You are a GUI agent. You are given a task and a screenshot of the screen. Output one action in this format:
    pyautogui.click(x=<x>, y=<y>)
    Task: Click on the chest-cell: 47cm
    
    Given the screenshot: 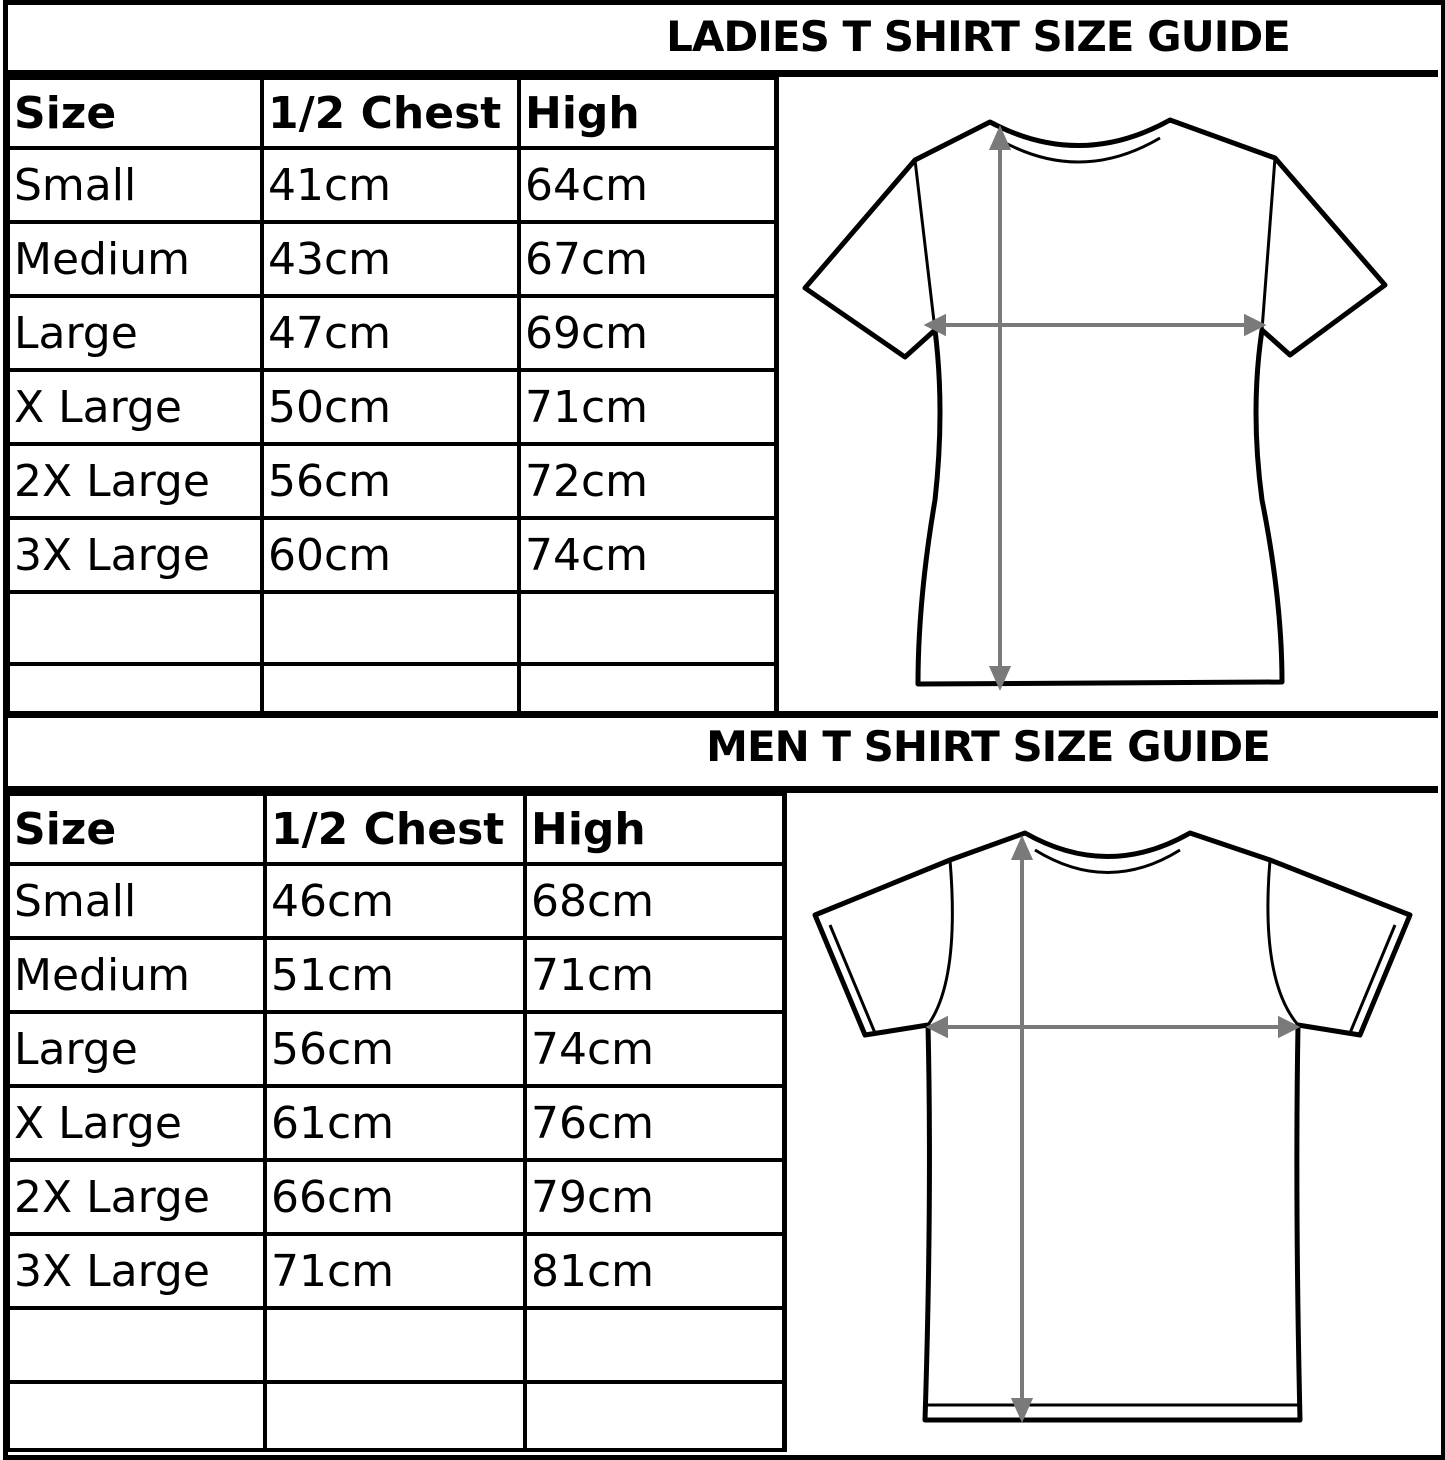 What is the action you would take?
    pyautogui.click(x=390, y=333)
    